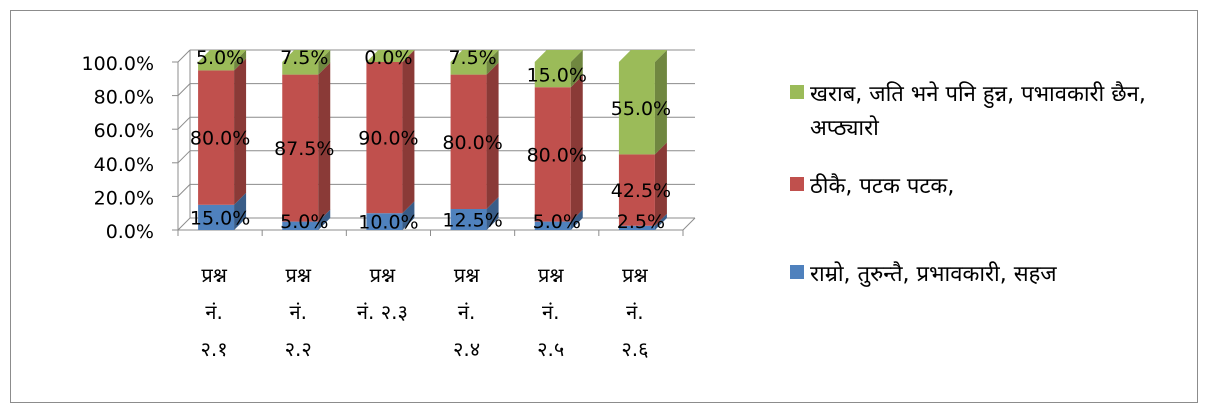 This screenshot has height=409, width=1210. I want to click on data-label: 2.5%, so click(641, 222).